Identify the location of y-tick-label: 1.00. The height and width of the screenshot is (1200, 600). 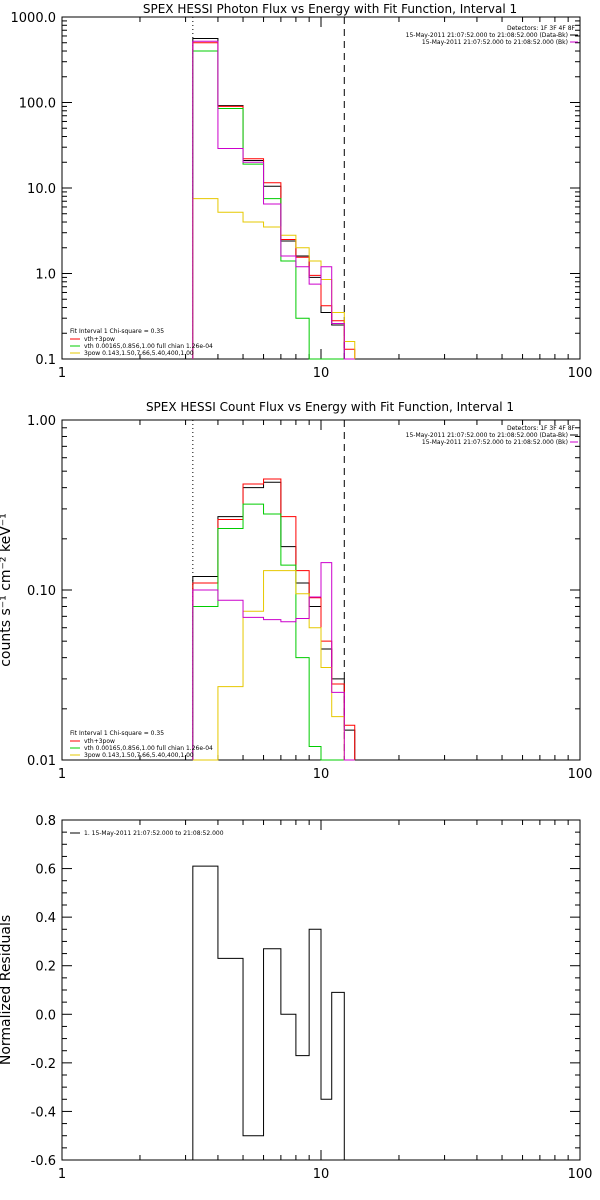
(41, 421).